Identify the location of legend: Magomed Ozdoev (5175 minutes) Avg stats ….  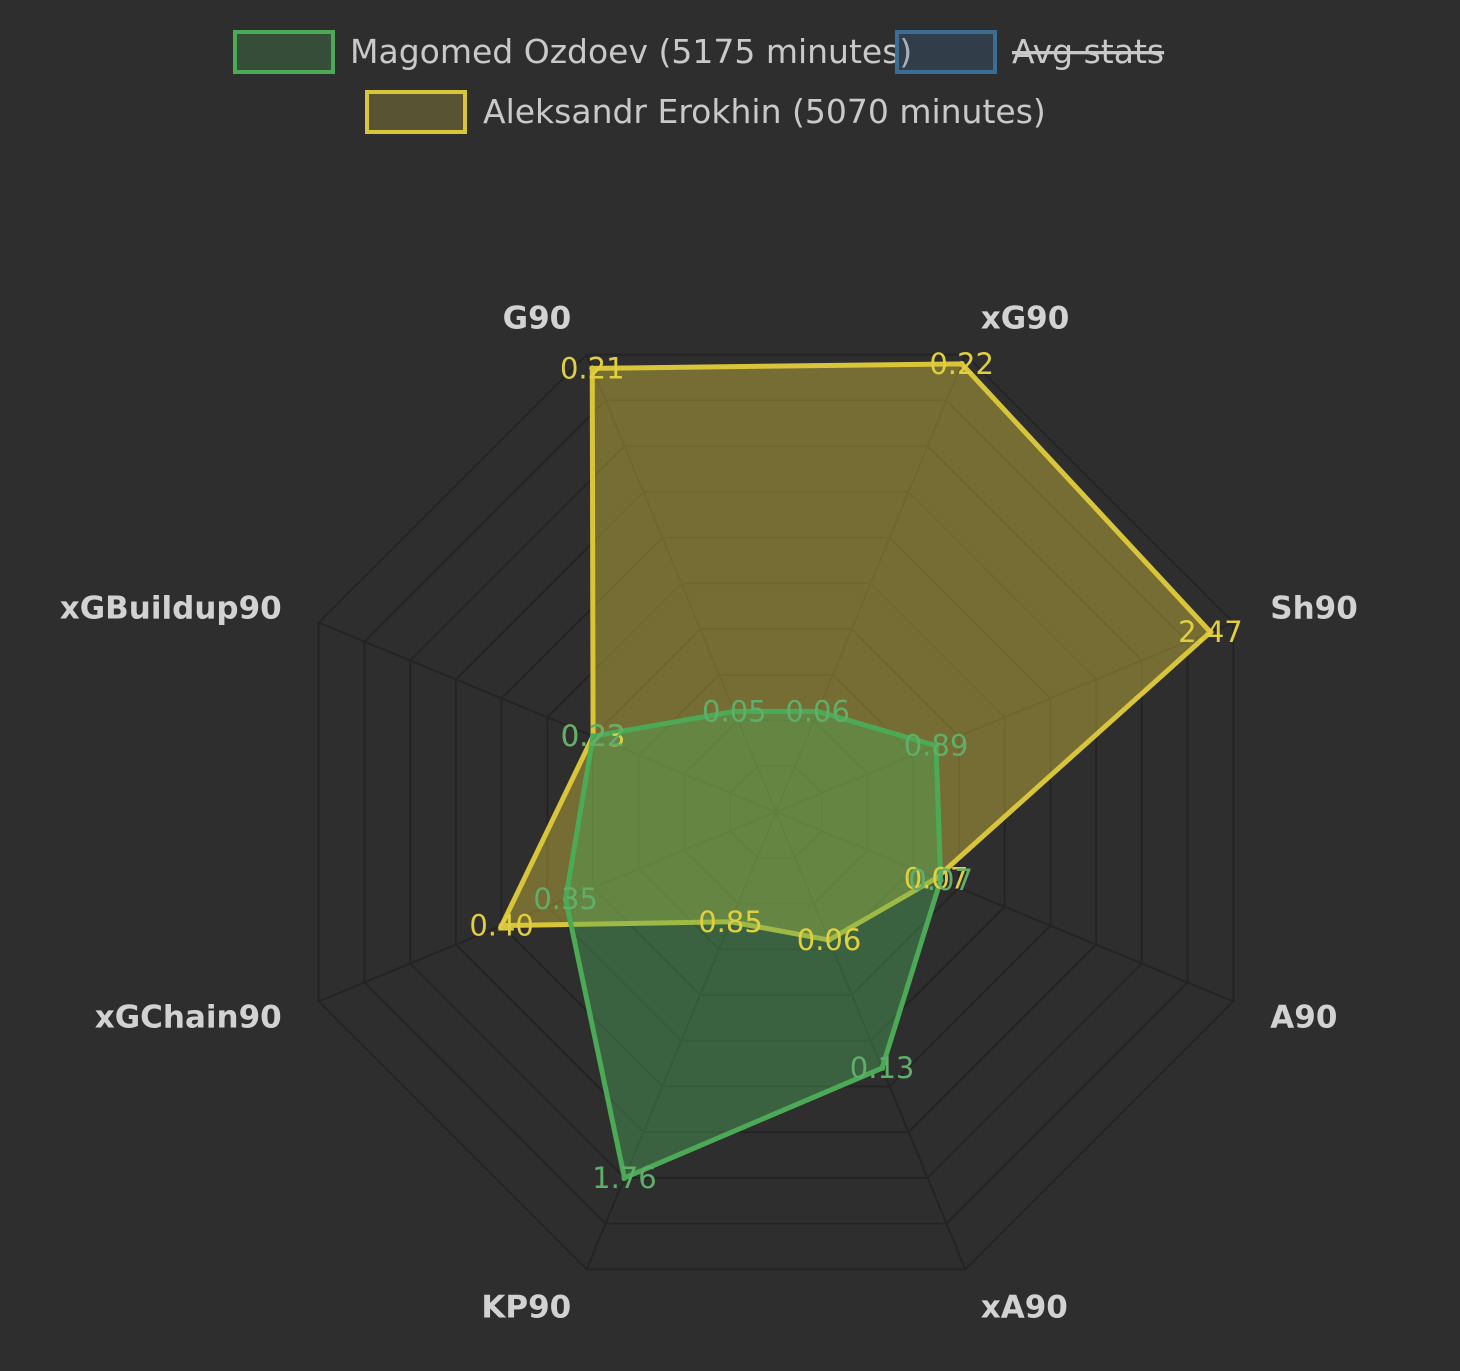
(698, 82).